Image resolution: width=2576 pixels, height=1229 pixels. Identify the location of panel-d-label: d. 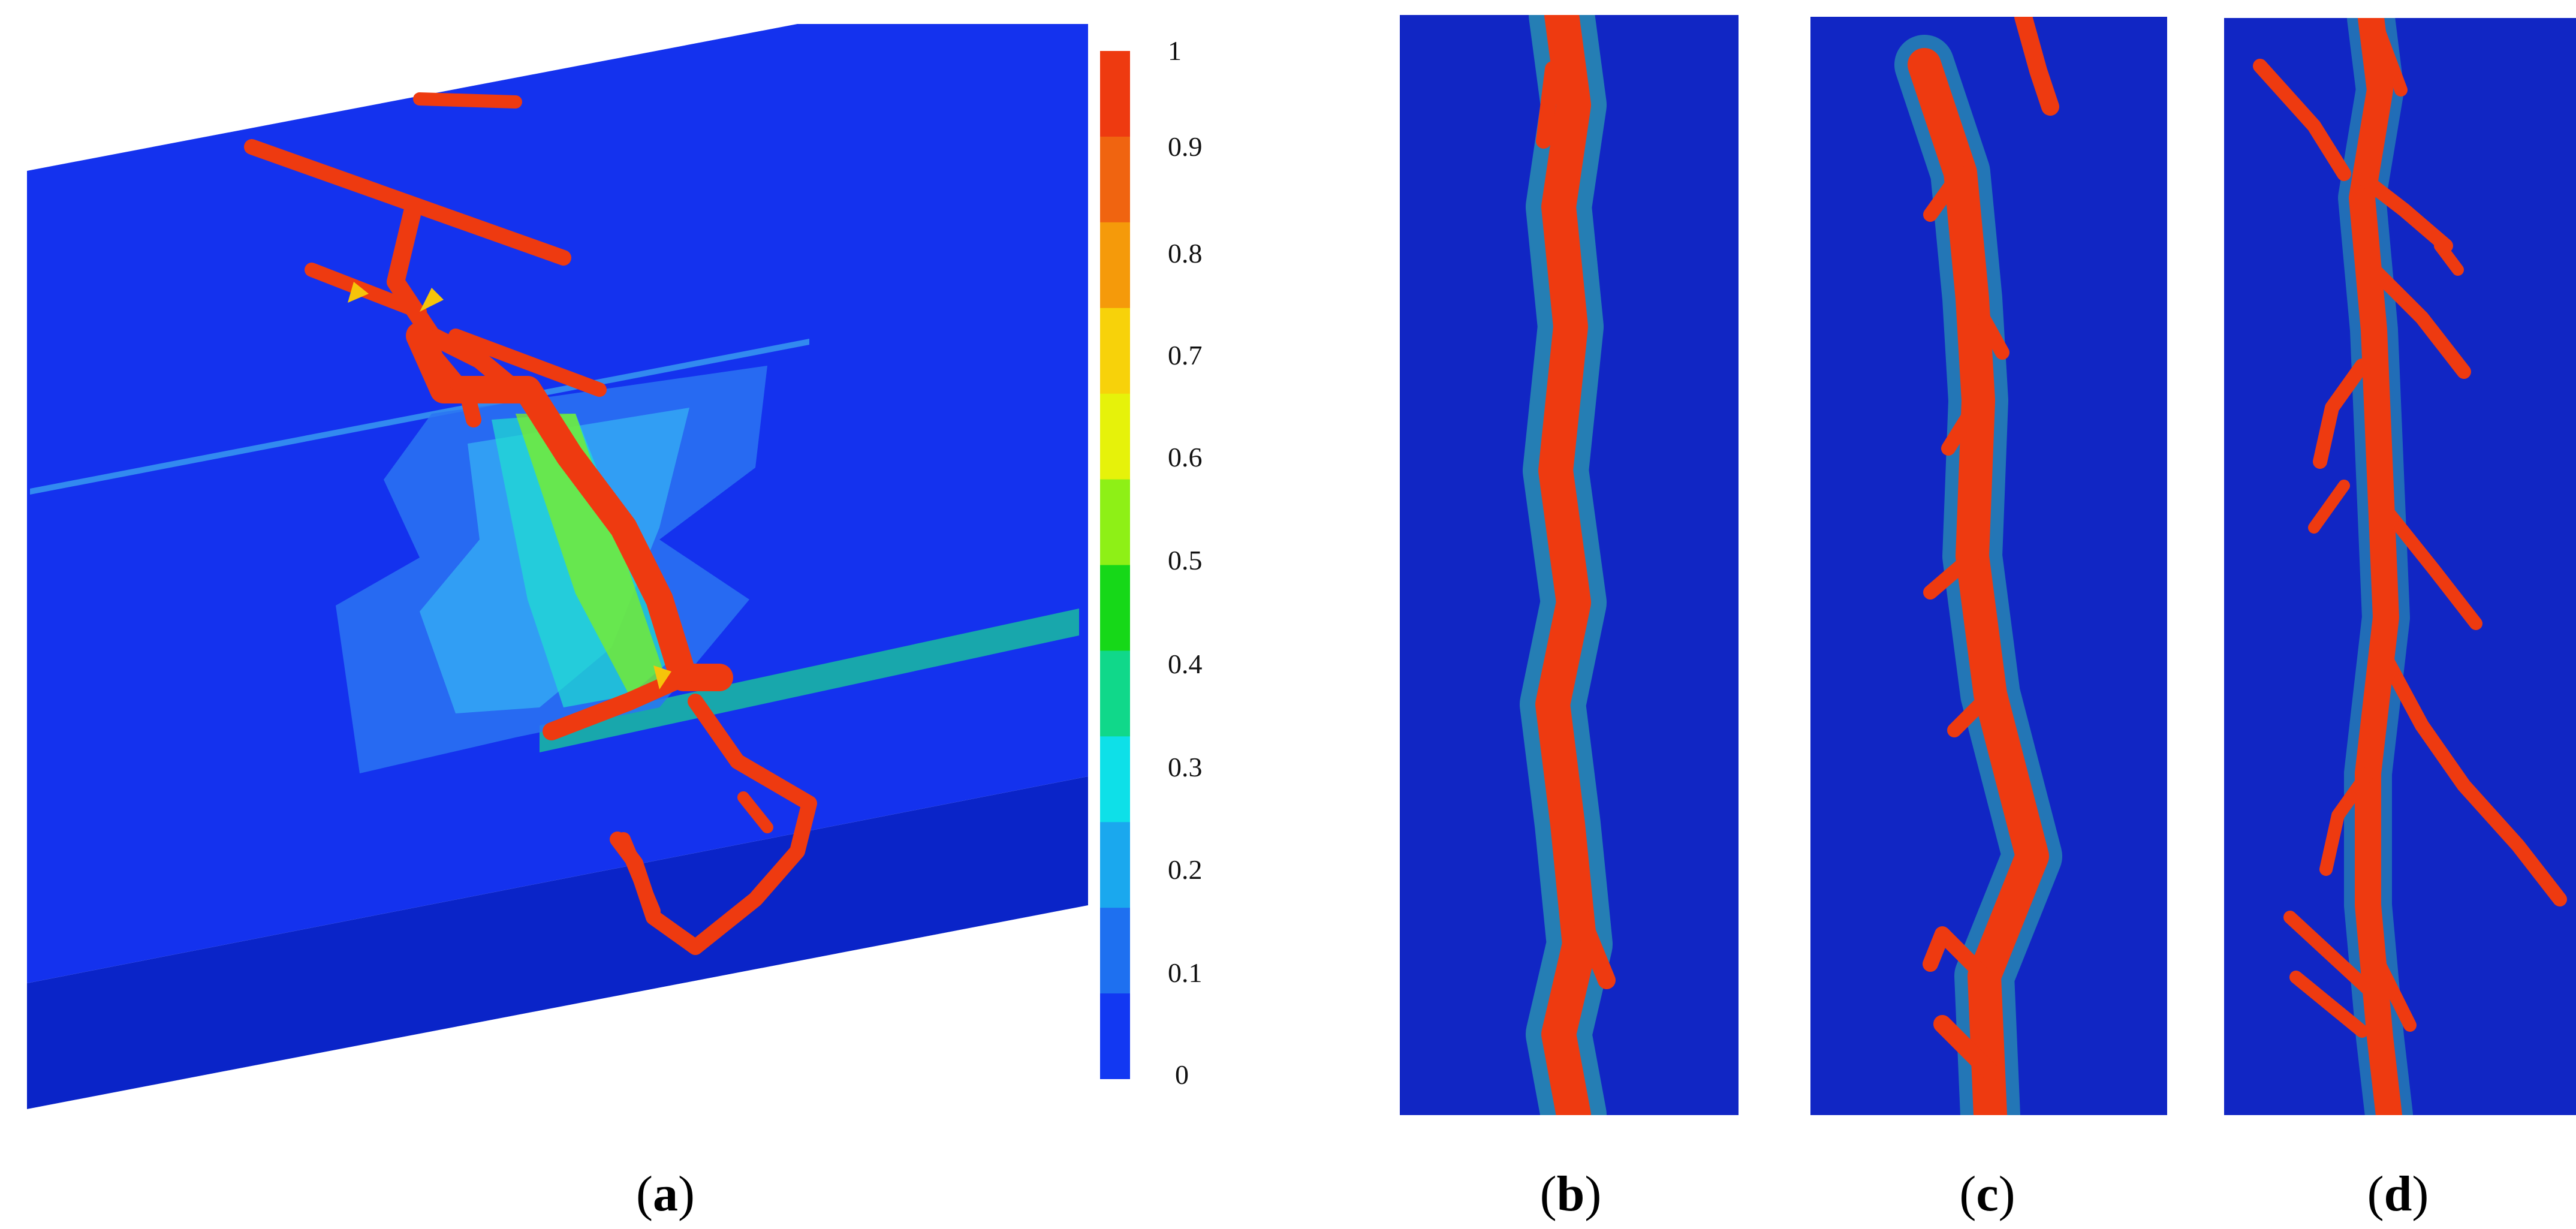
(2398, 1194).